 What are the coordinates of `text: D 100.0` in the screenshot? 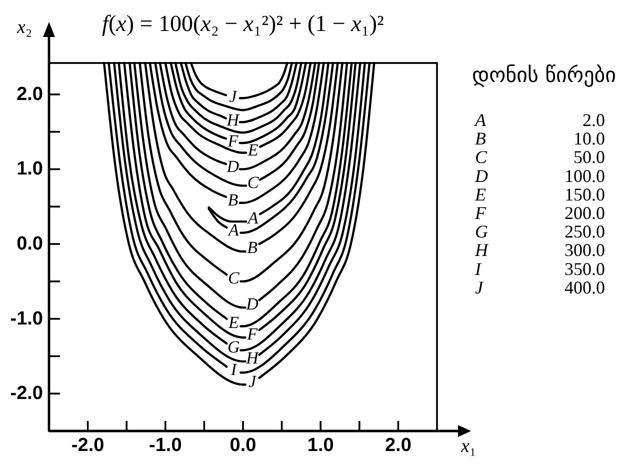 It's located at (540, 176).